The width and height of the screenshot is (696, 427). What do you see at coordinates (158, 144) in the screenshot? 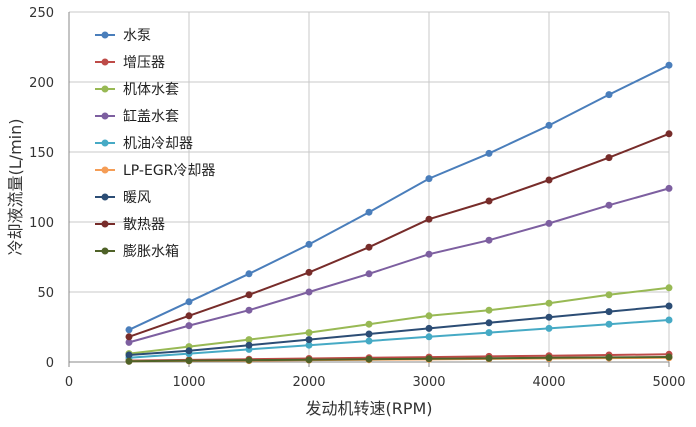
I see `legend-label: 机油冷却器` at bounding box center [158, 144].